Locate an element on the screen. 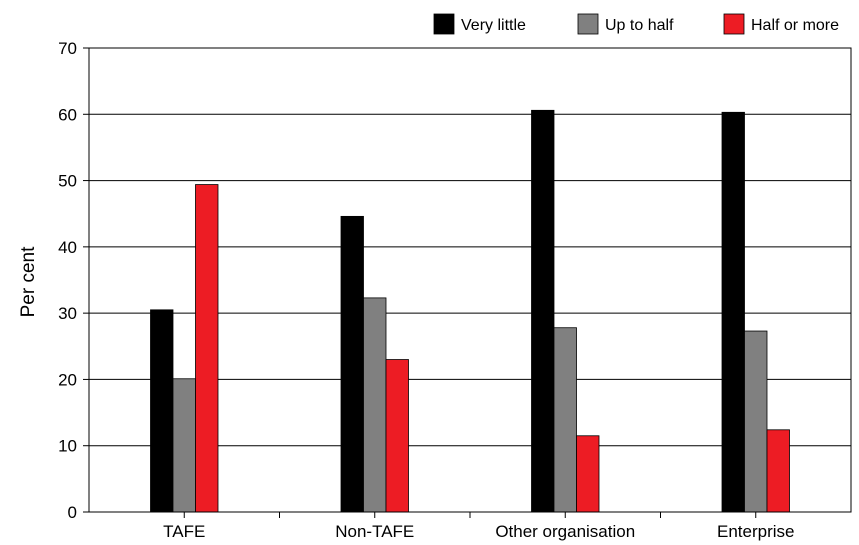  y-tick-label: 20 is located at coordinates (67, 379).